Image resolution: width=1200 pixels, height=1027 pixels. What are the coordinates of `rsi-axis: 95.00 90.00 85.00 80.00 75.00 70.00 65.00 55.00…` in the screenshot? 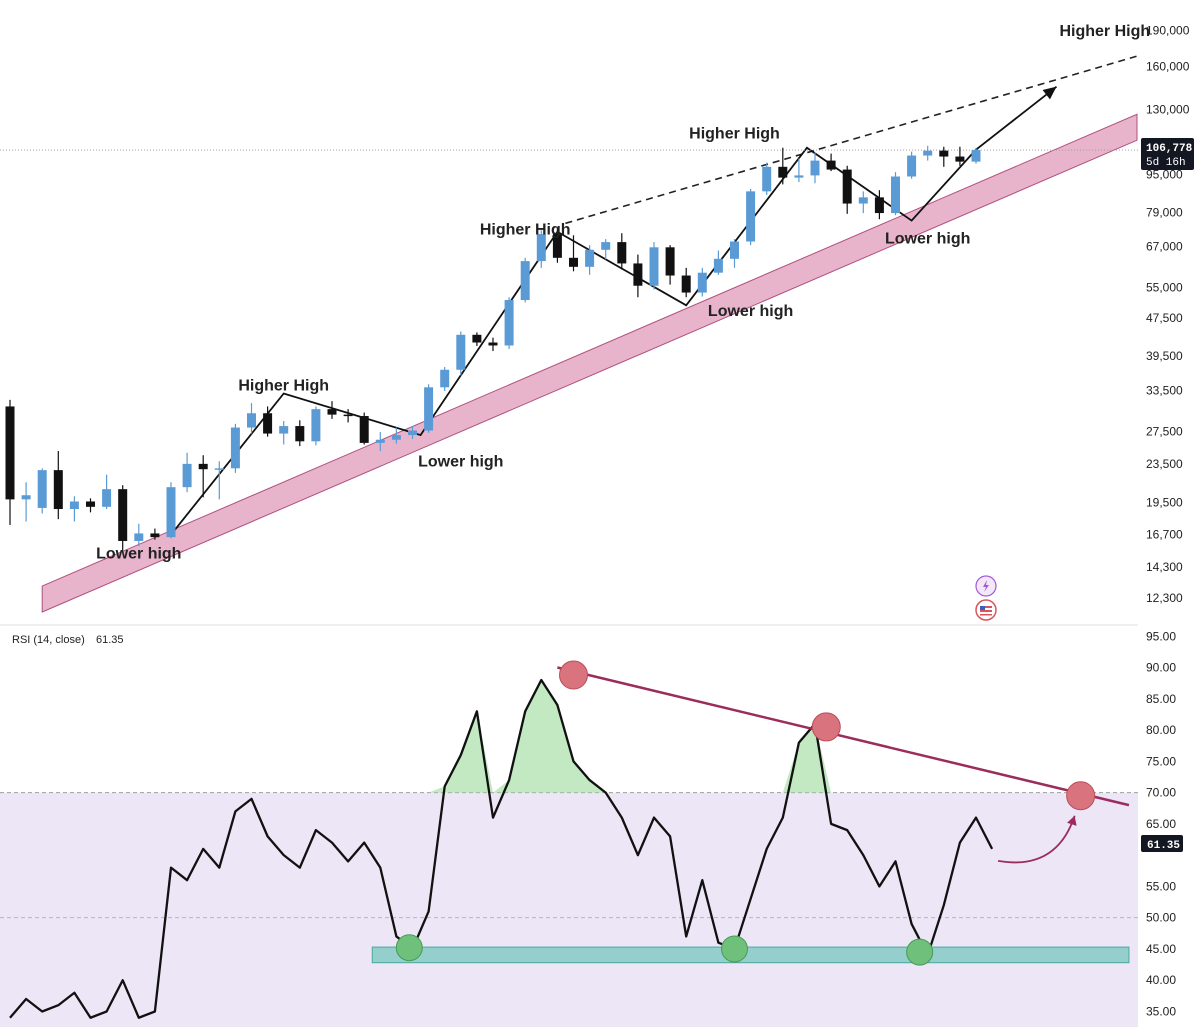 It's located at (1161, 823).